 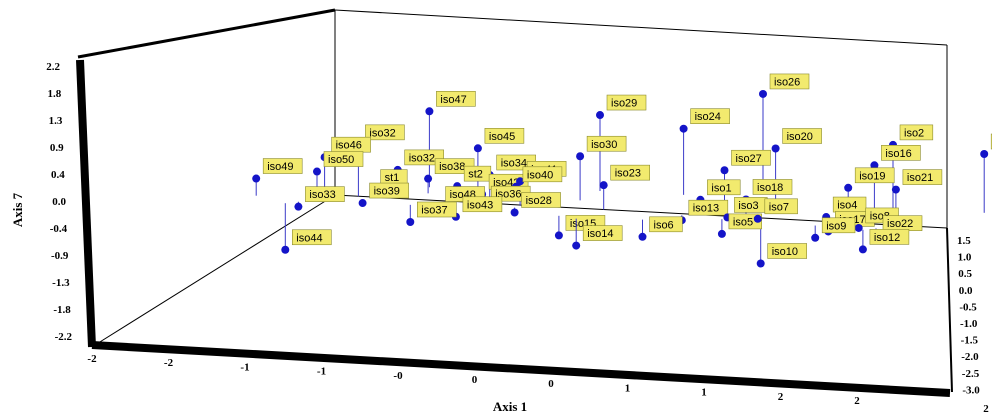 I want to click on z-tick-label: 0.5, so click(x=965, y=274).